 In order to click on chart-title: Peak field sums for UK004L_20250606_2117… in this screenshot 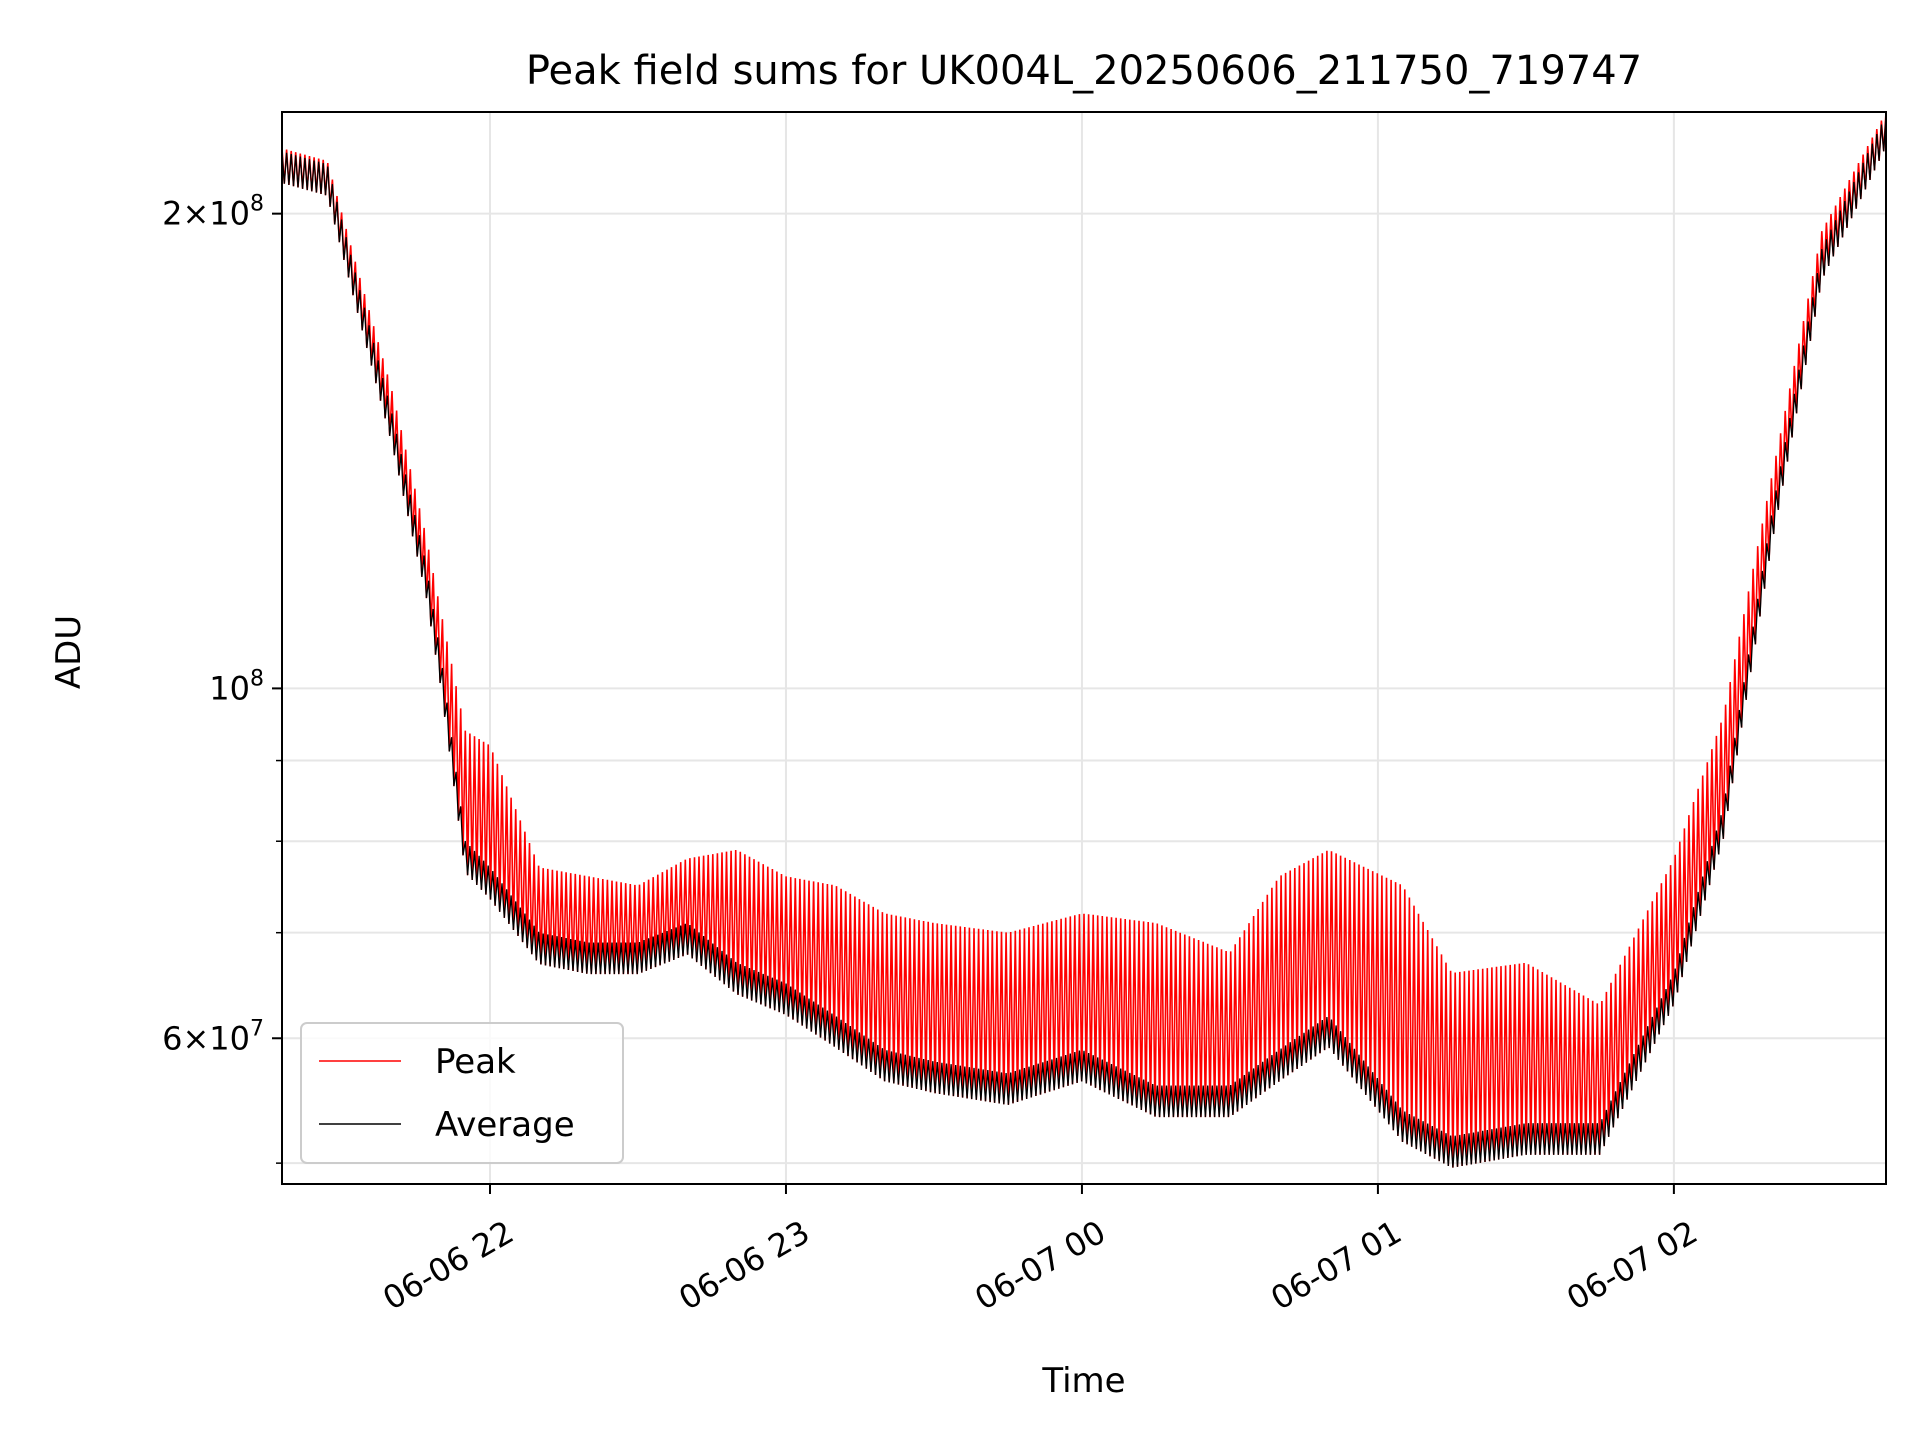, I will do `click(1084, 71)`.